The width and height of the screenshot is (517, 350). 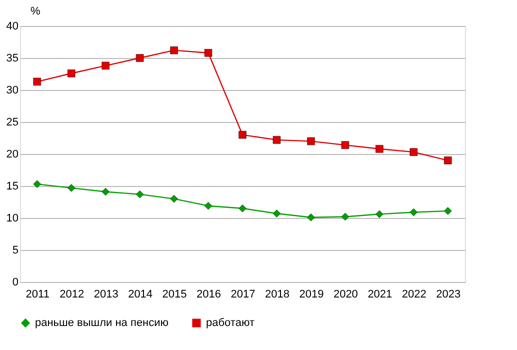 What do you see at coordinates (12, 122) in the screenshot?
I see `y-tick-label: 25` at bounding box center [12, 122].